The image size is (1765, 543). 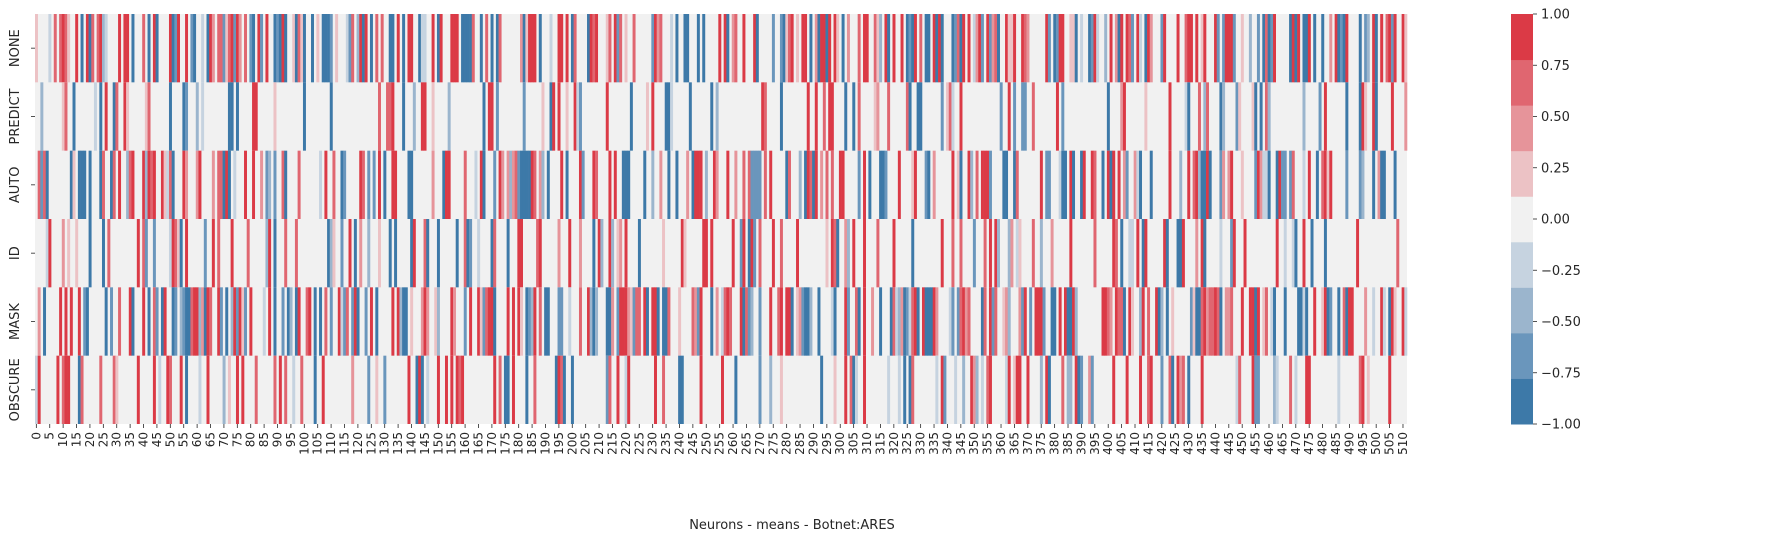 What do you see at coordinates (679, 443) in the screenshot?
I see `x-tick-label: 240` at bounding box center [679, 443].